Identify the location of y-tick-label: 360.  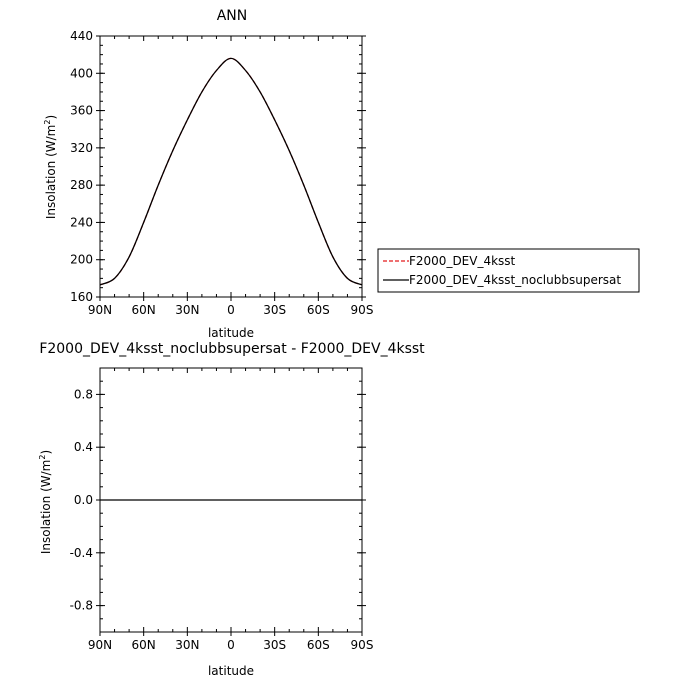
(81, 111).